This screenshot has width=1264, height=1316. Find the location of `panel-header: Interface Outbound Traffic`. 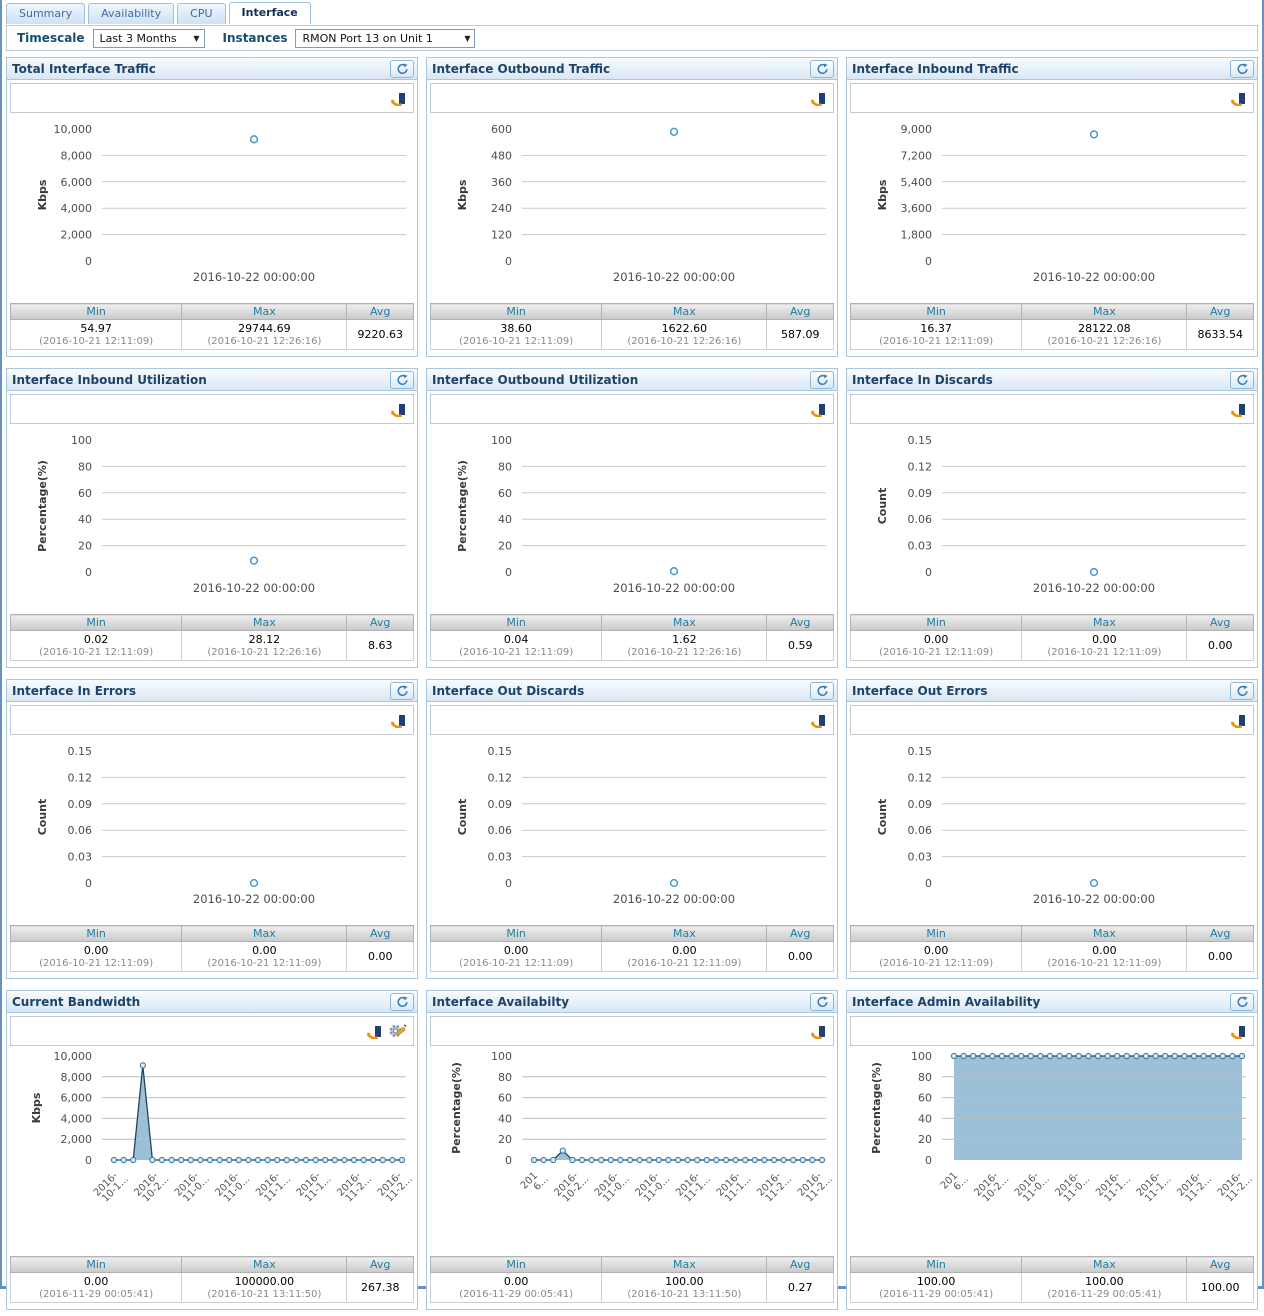

panel-header: Interface Outbound Traffic is located at coordinates (632, 69).